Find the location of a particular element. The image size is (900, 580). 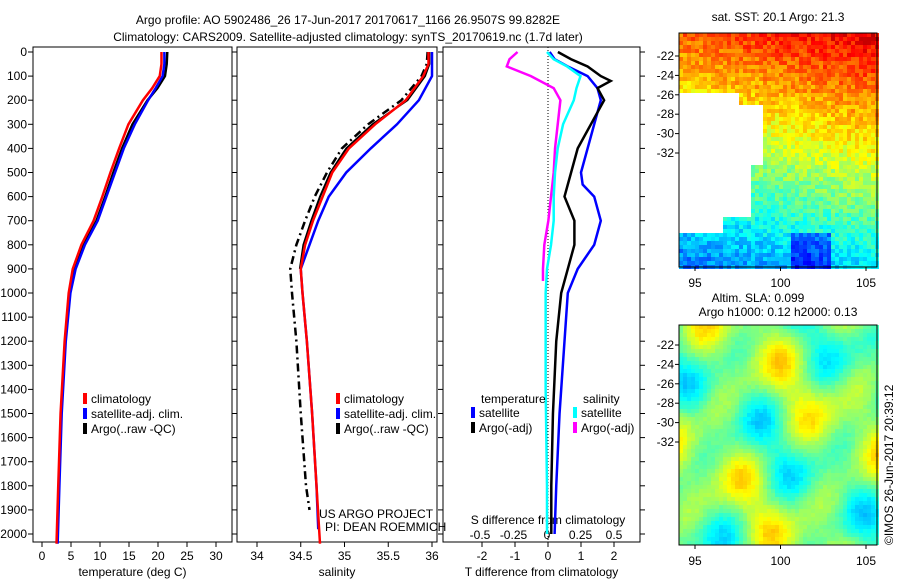

x-axis-label: temperature (deg C) is located at coordinates (132, 572).